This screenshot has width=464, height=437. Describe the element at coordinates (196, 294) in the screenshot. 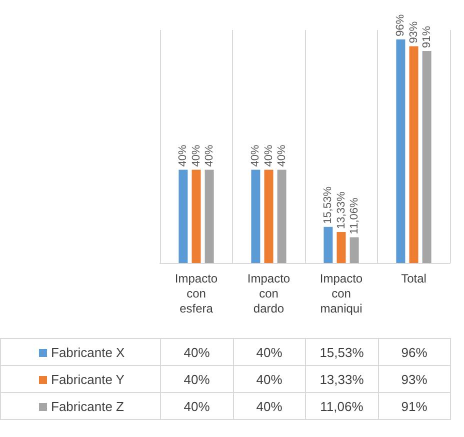

I see `x-tick-label: Impacto con esfera` at that location.